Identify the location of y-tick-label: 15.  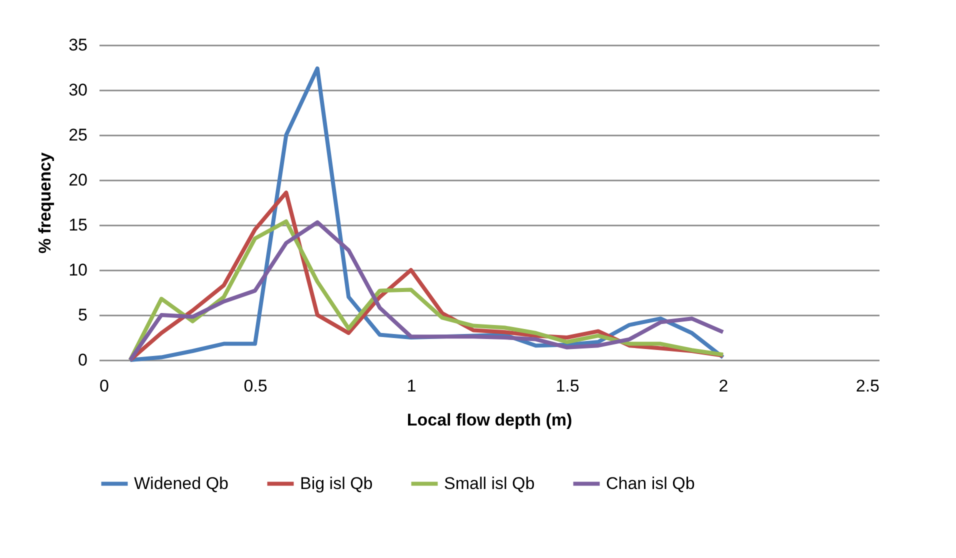
(78, 225).